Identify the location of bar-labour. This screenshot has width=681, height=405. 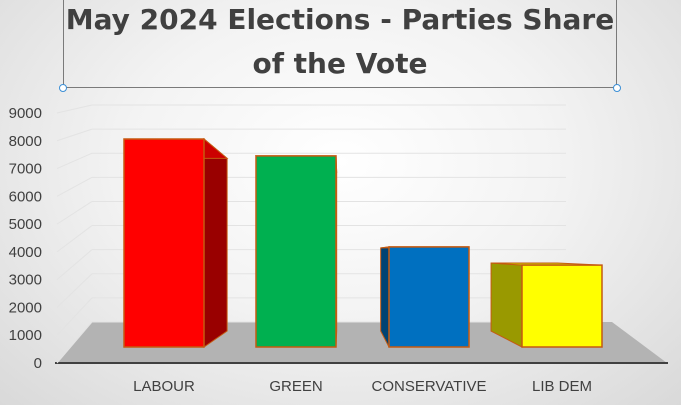
(176, 242).